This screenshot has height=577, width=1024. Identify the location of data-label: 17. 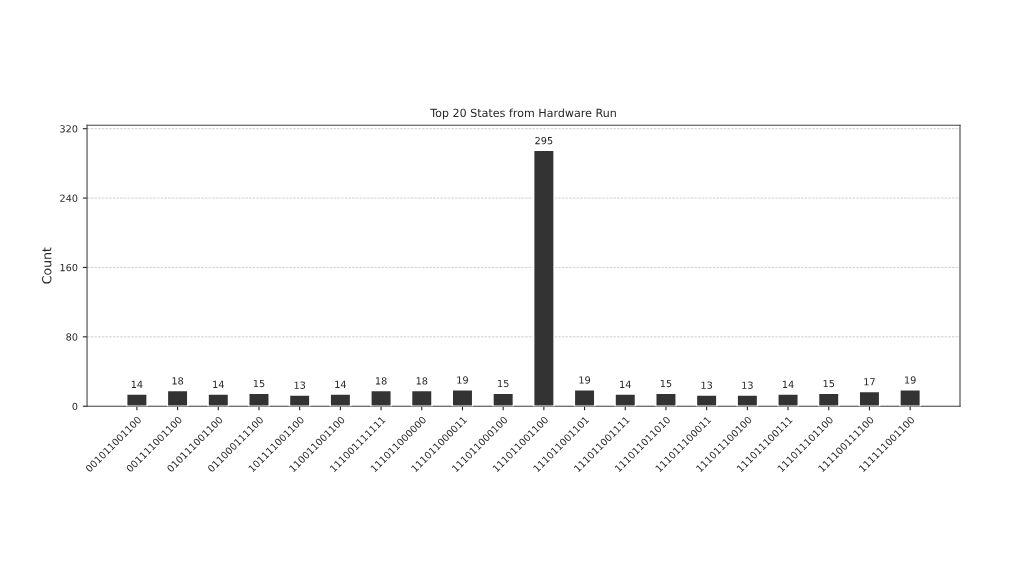
(869, 382).